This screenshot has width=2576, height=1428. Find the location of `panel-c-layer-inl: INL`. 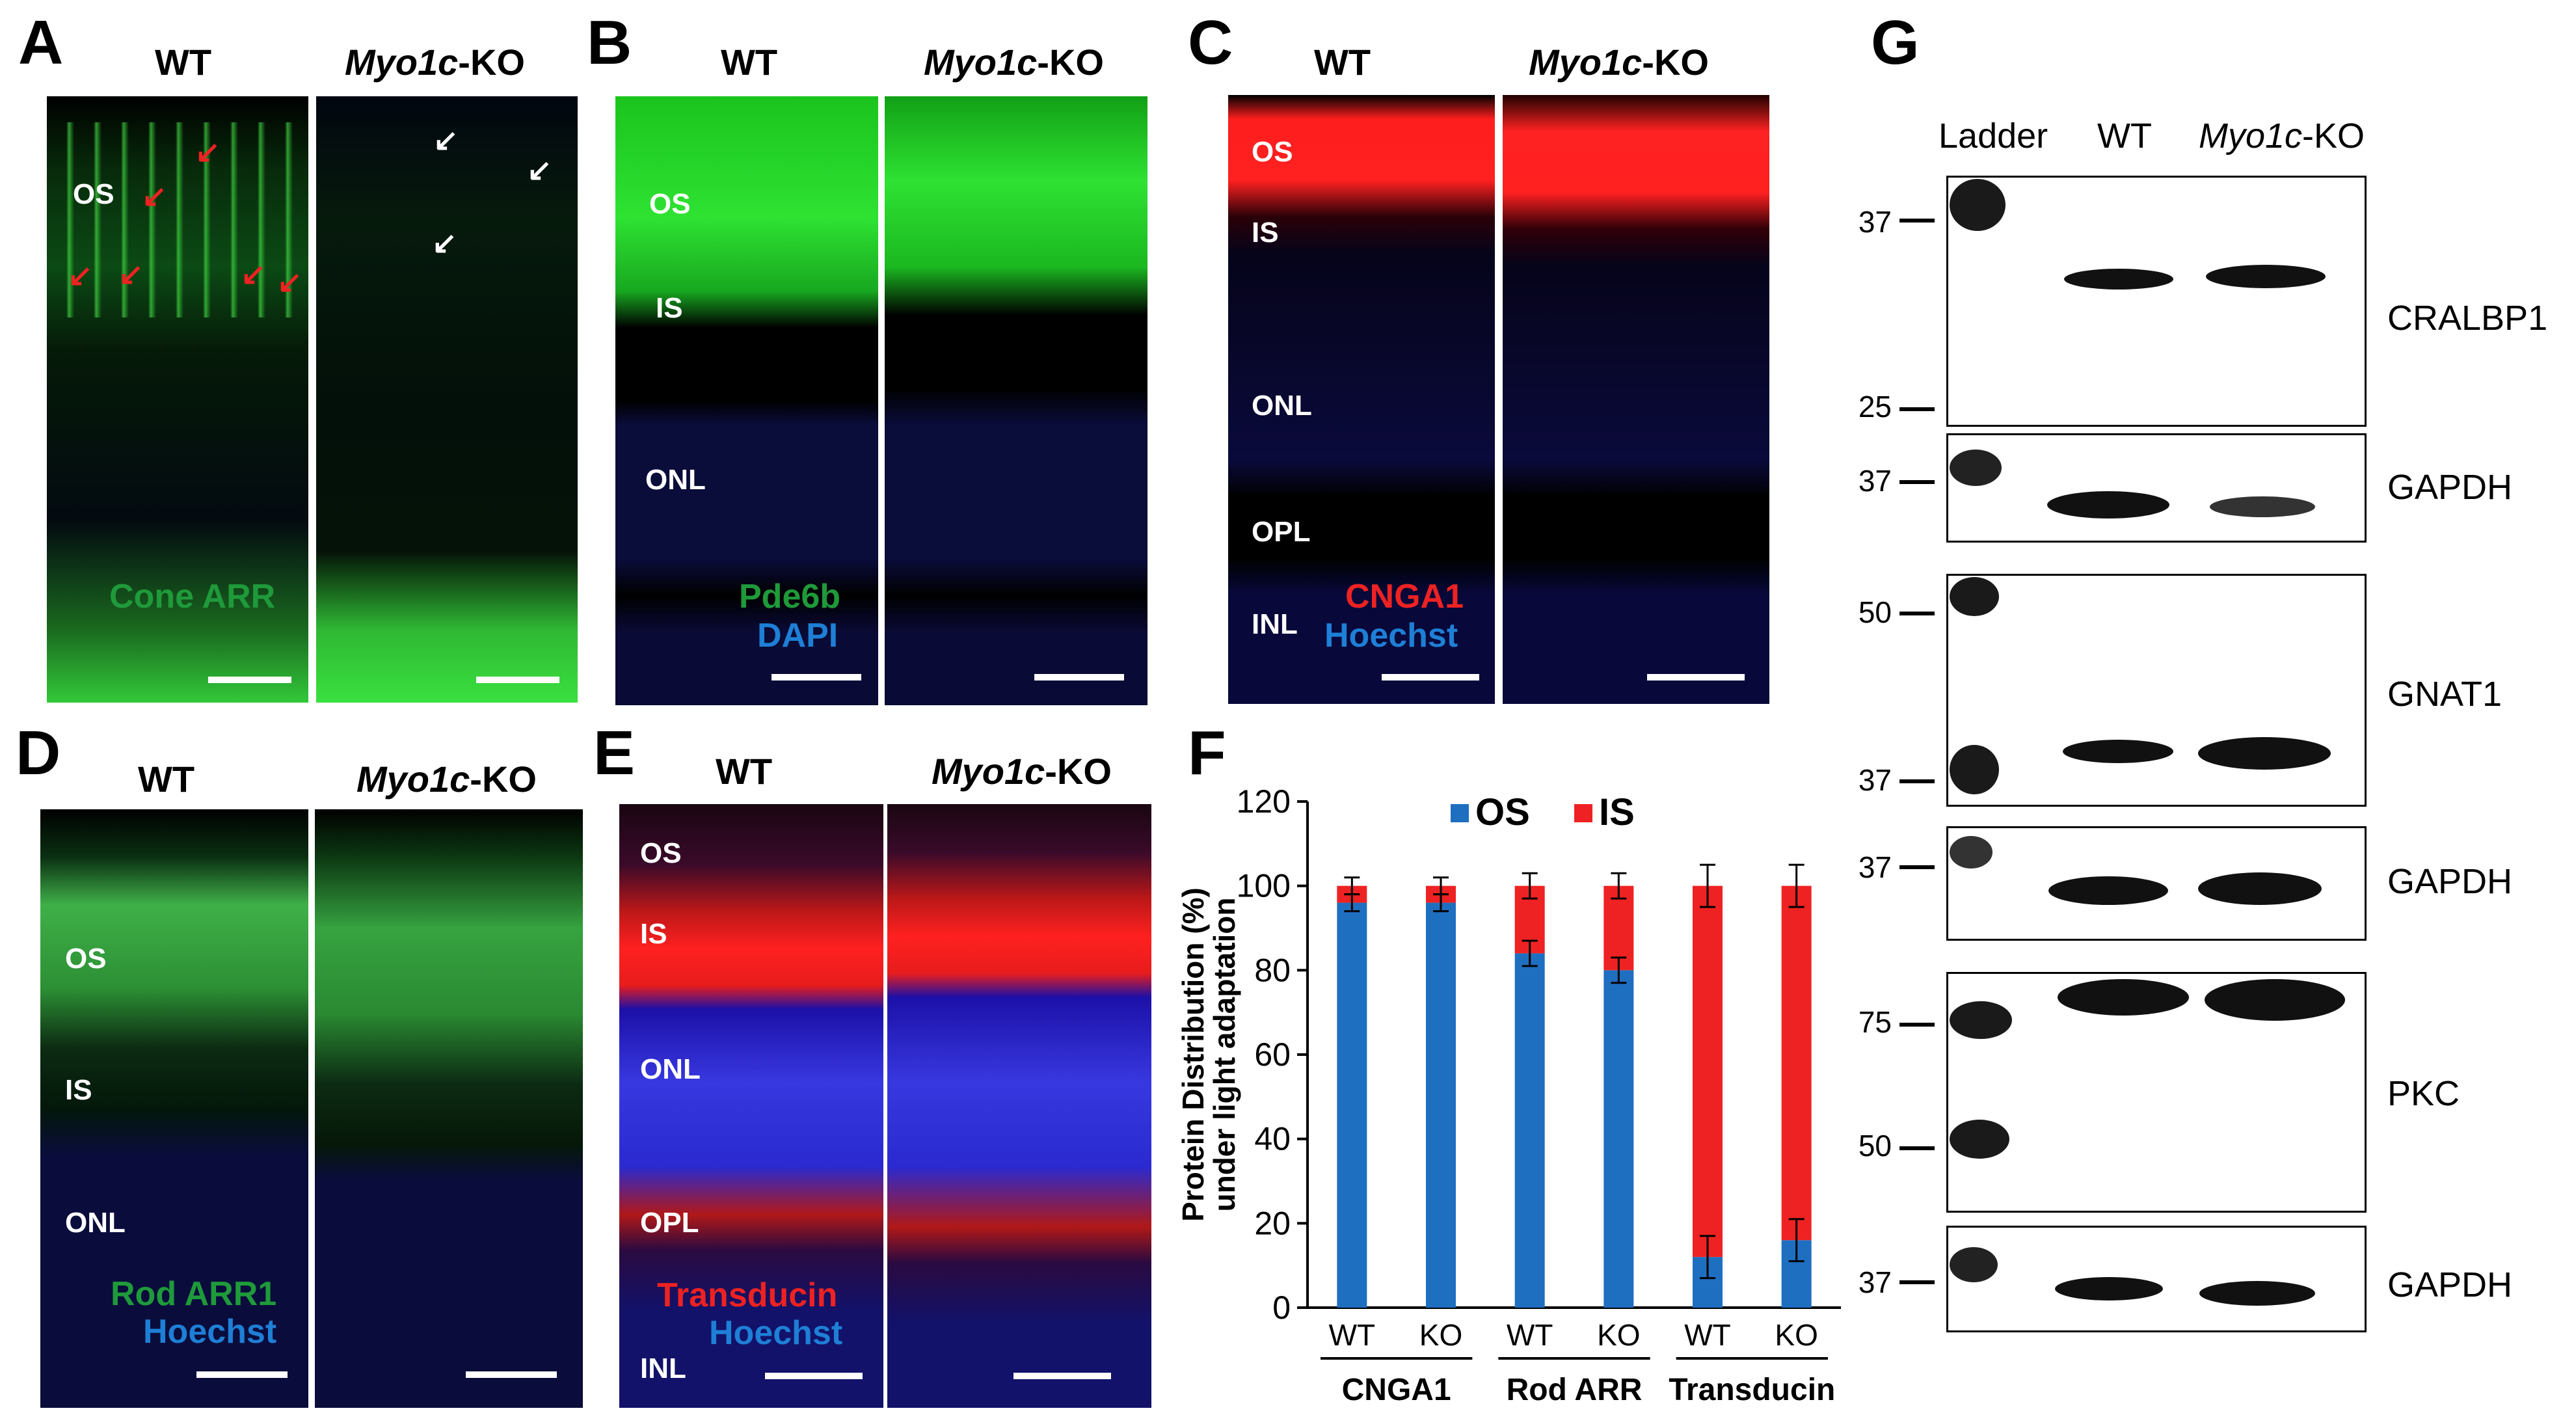

panel-c-layer-inl: INL is located at coordinates (1275, 624).